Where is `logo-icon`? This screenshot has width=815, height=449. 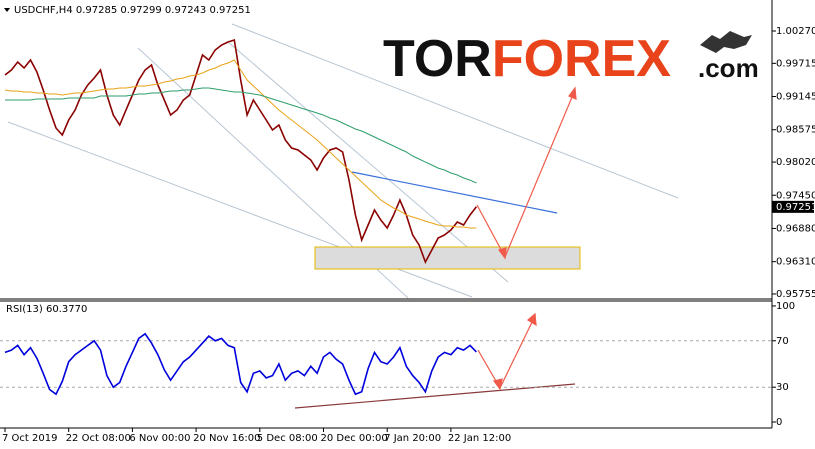 logo-icon is located at coordinates (726, 42).